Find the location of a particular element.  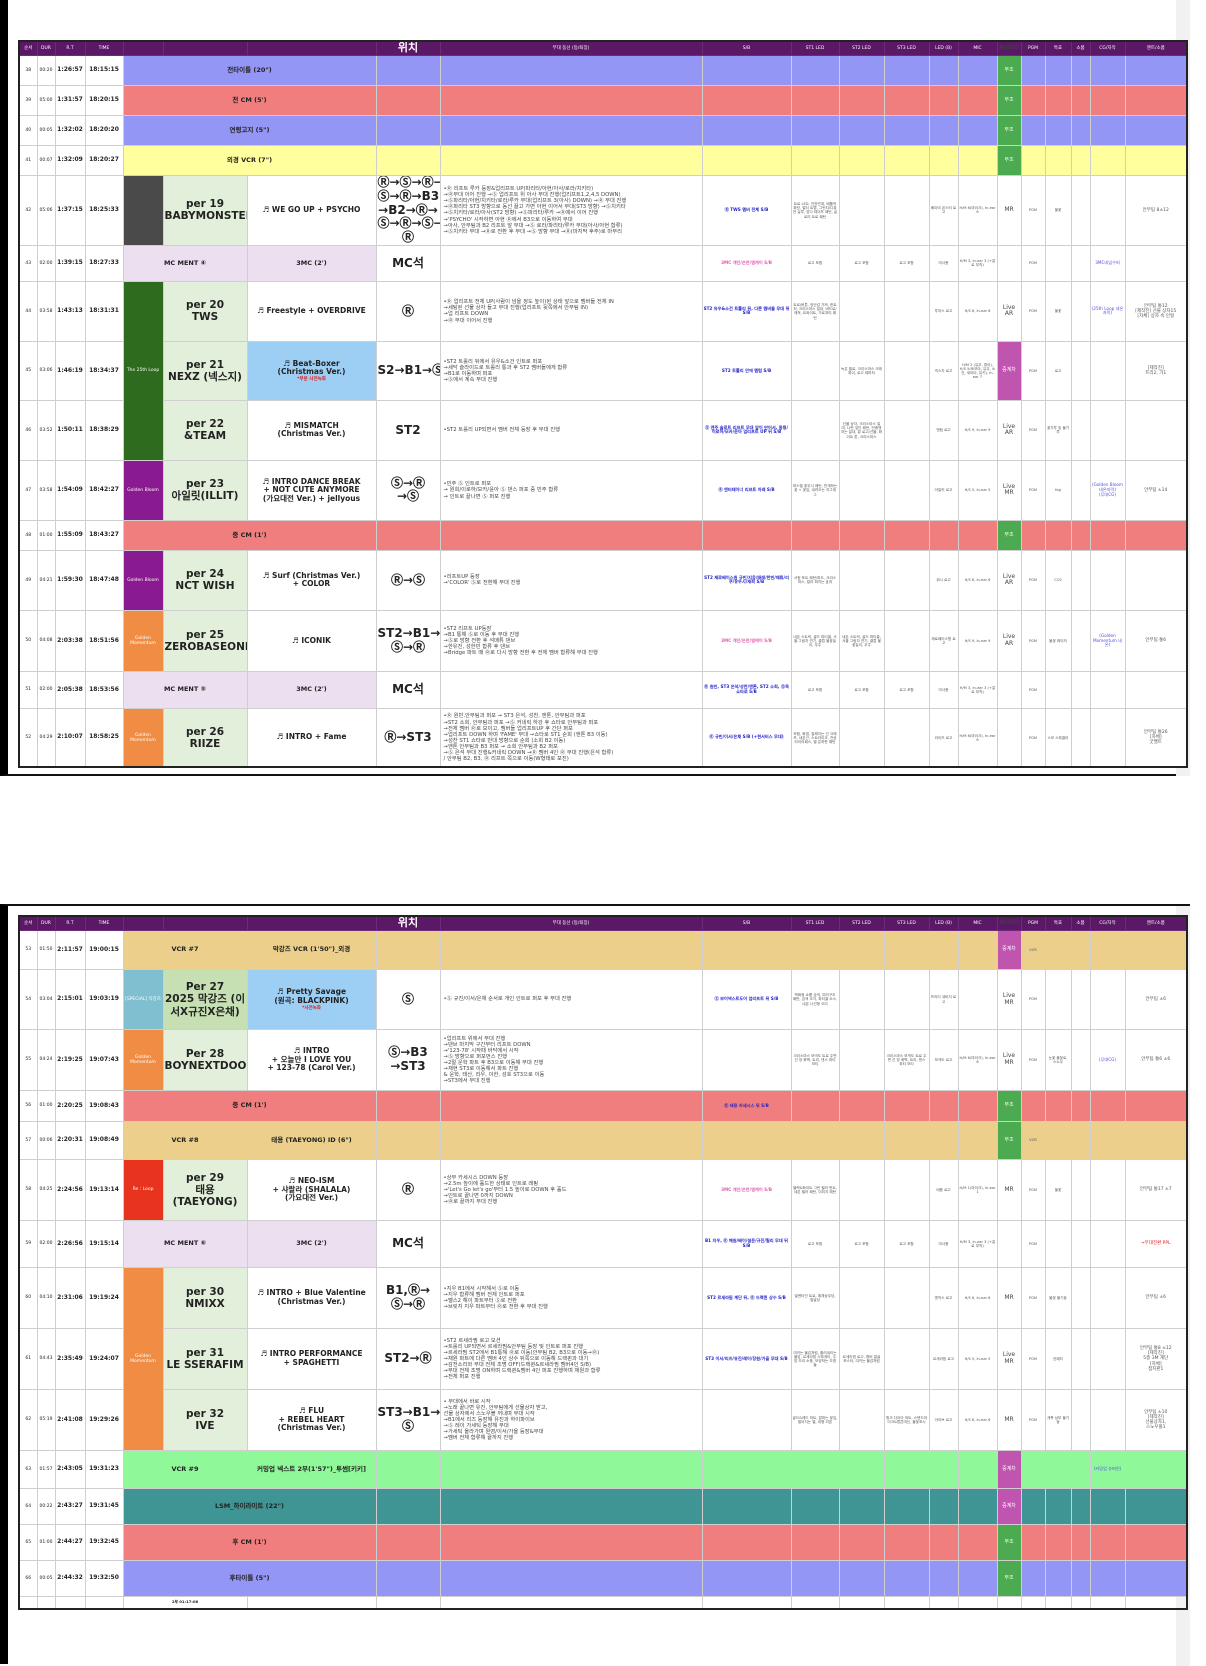

effects-cell: 스모 스파클러 is located at coordinates (1058, 737).